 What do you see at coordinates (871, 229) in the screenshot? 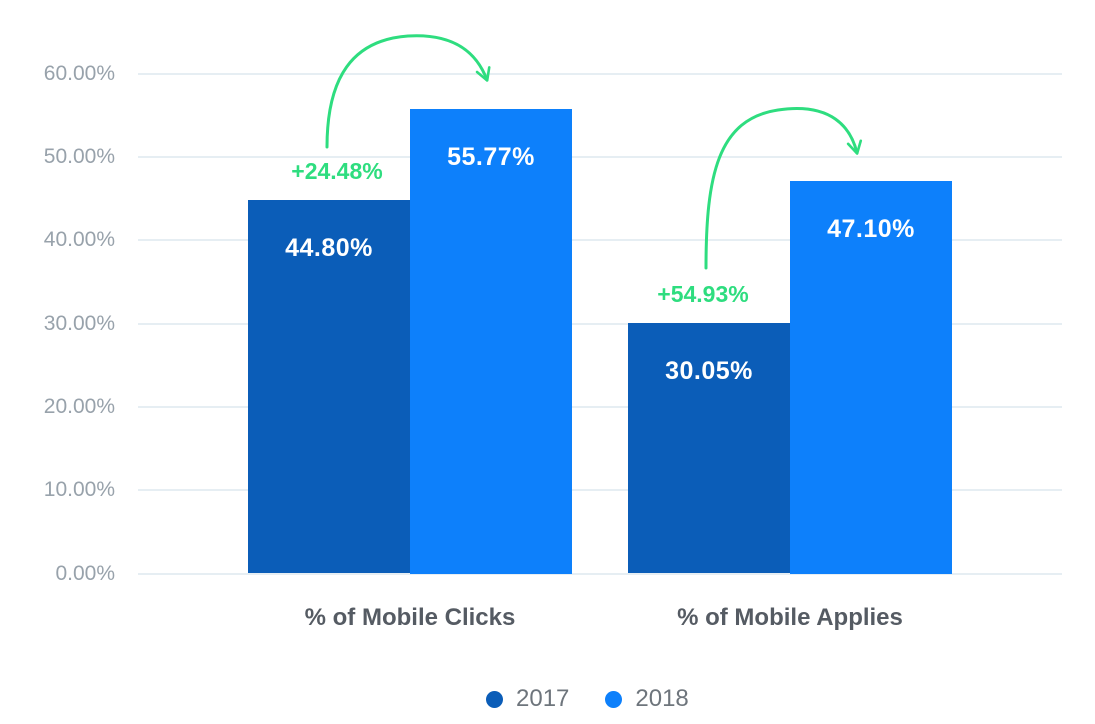
I see `bar-value-label: 47.10%` at bounding box center [871, 229].